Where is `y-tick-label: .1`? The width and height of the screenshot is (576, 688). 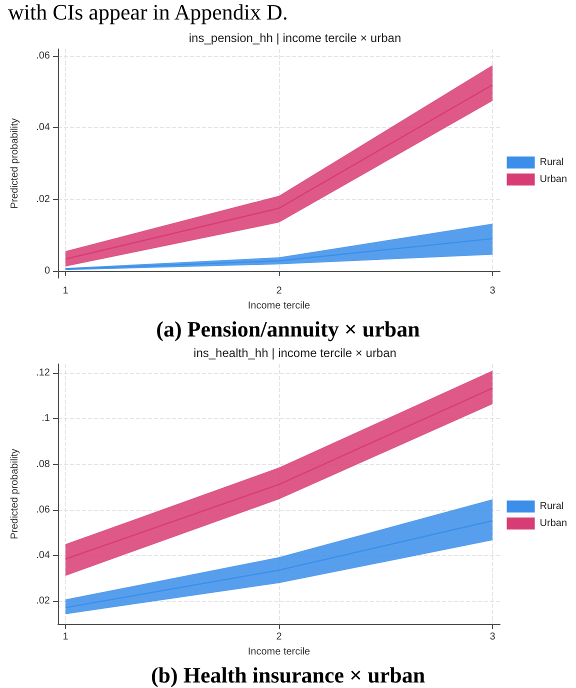 y-tick-label: .1 is located at coordinates (46, 418).